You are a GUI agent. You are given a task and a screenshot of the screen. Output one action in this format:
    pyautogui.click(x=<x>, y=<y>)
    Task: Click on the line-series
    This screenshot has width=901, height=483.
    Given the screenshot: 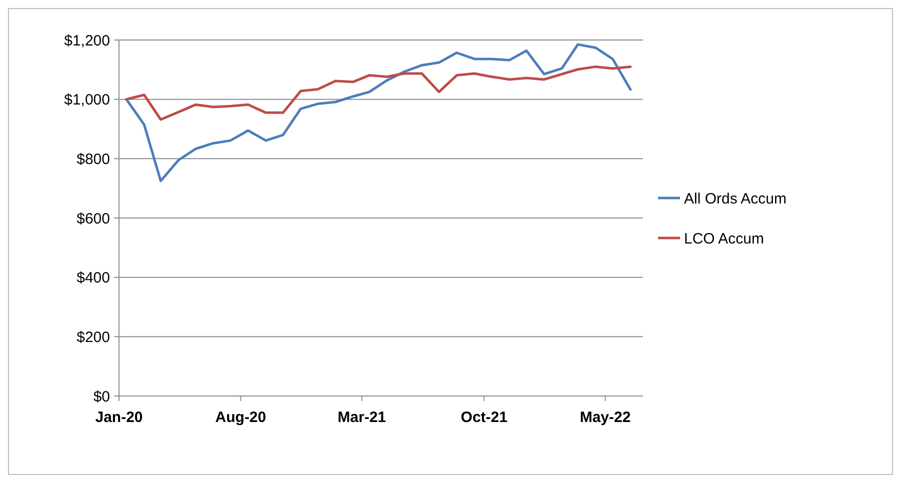 What is the action you would take?
    pyautogui.click(x=378, y=93)
    